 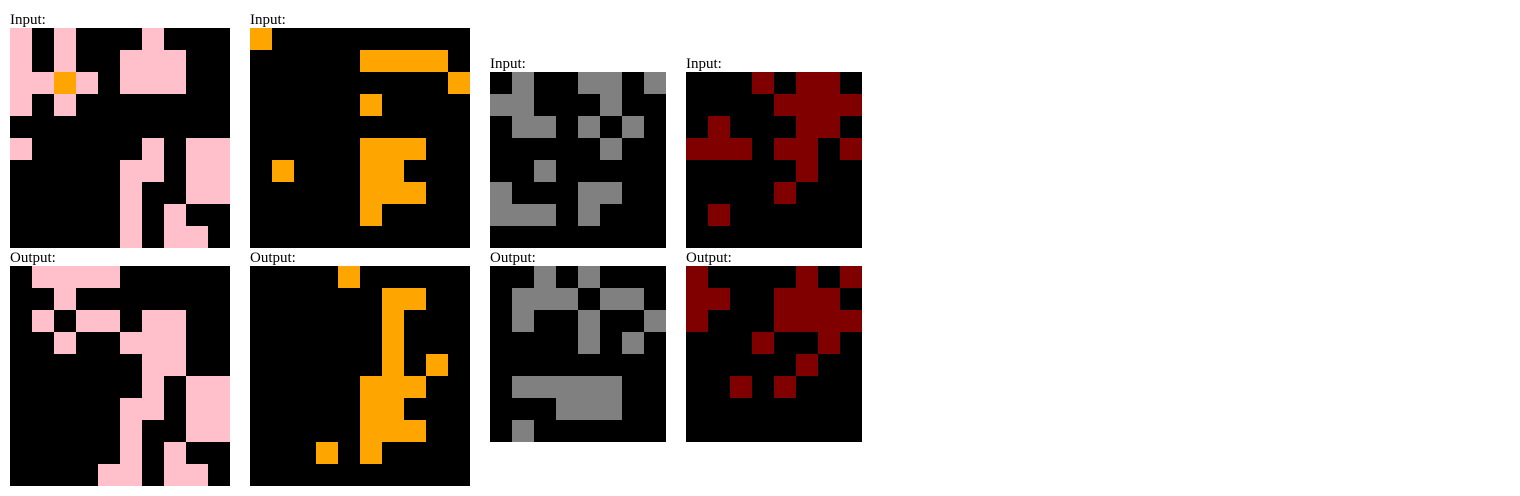 What do you see at coordinates (120, 376) in the screenshot?
I see `example-1-output-grid` at bounding box center [120, 376].